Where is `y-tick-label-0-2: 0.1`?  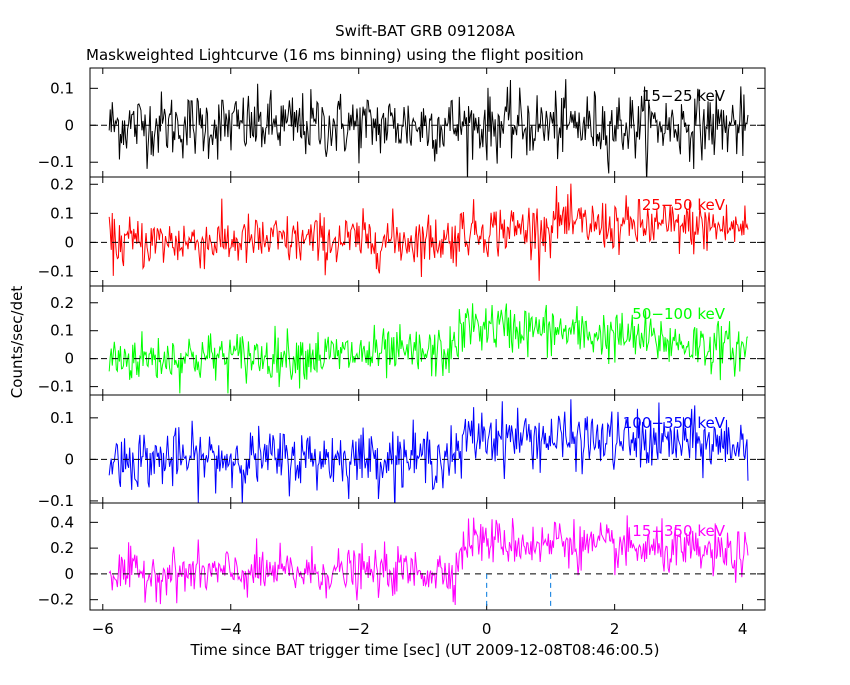 y-tick-label-0-2: 0.1 is located at coordinates (62, 88).